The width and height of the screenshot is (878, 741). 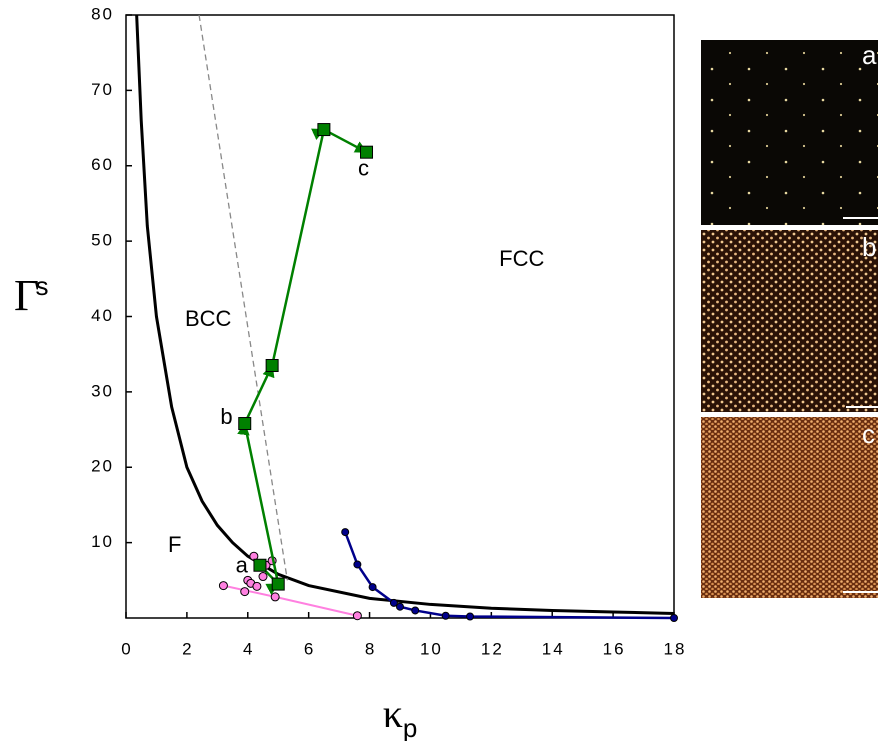 What do you see at coordinates (102, 390) in the screenshot?
I see `y-tick-label: 30` at bounding box center [102, 390].